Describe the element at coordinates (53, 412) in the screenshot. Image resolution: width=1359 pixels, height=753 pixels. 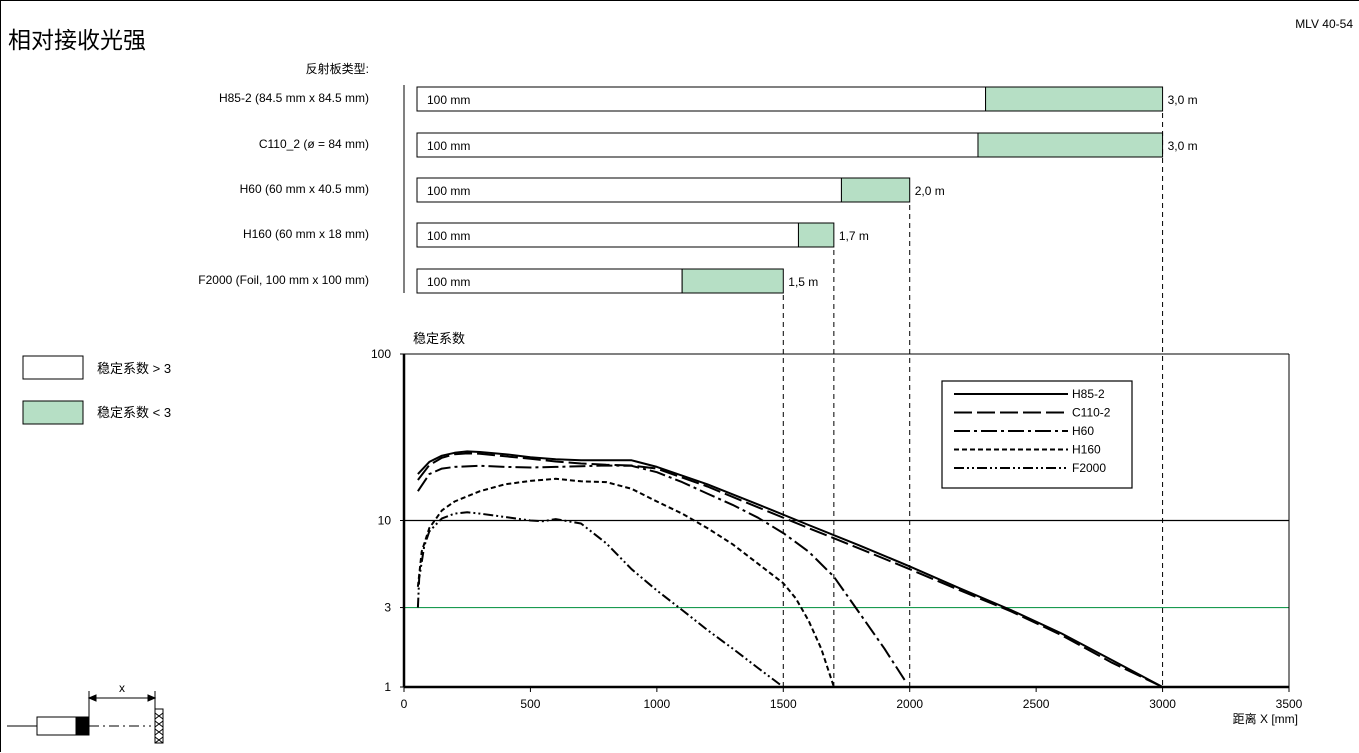
I see `legend-box-stable-low` at that location.